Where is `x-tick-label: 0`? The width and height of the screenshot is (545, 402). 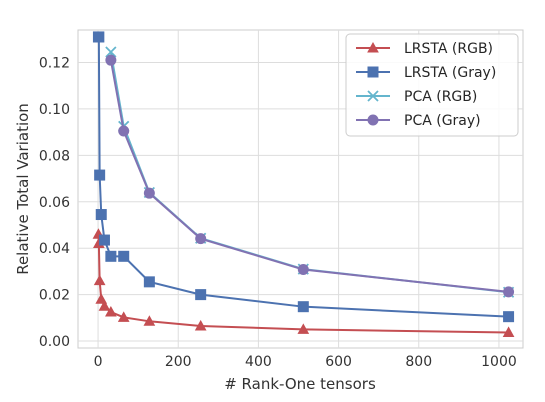
x-tick-label: 0 is located at coordinates (98, 362).